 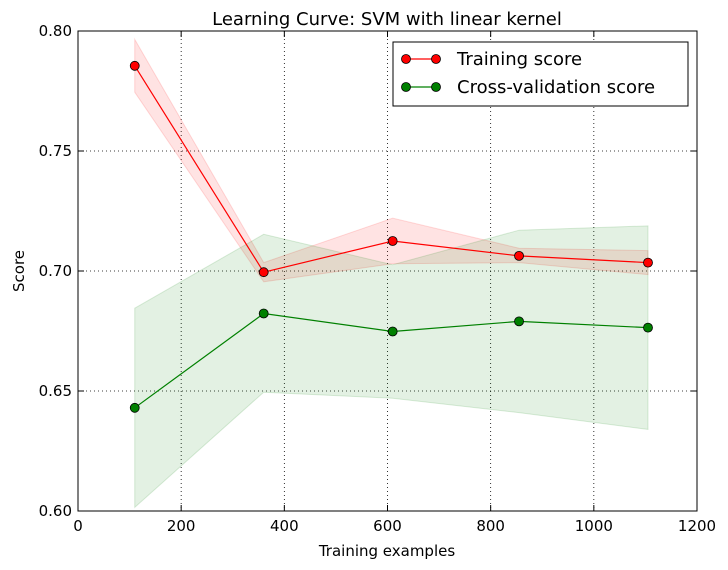 I want to click on x-tick-label: 1000, so click(x=594, y=526).